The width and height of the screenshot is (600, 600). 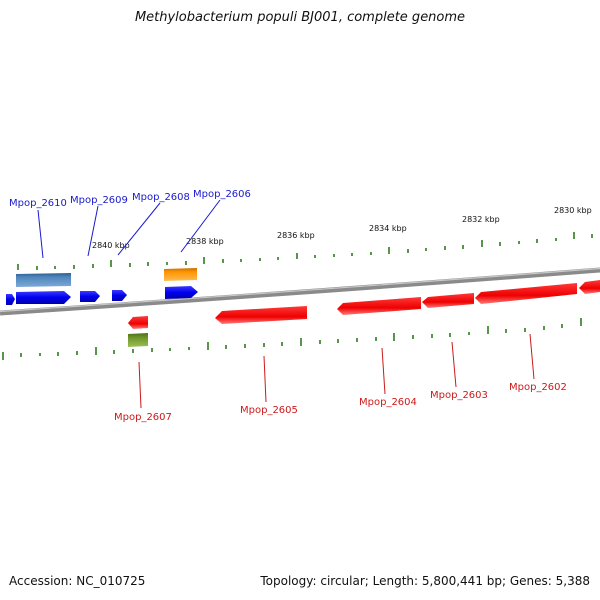 What do you see at coordinates (43, 280) in the screenshot?
I see `feature-box-steel` at bounding box center [43, 280].